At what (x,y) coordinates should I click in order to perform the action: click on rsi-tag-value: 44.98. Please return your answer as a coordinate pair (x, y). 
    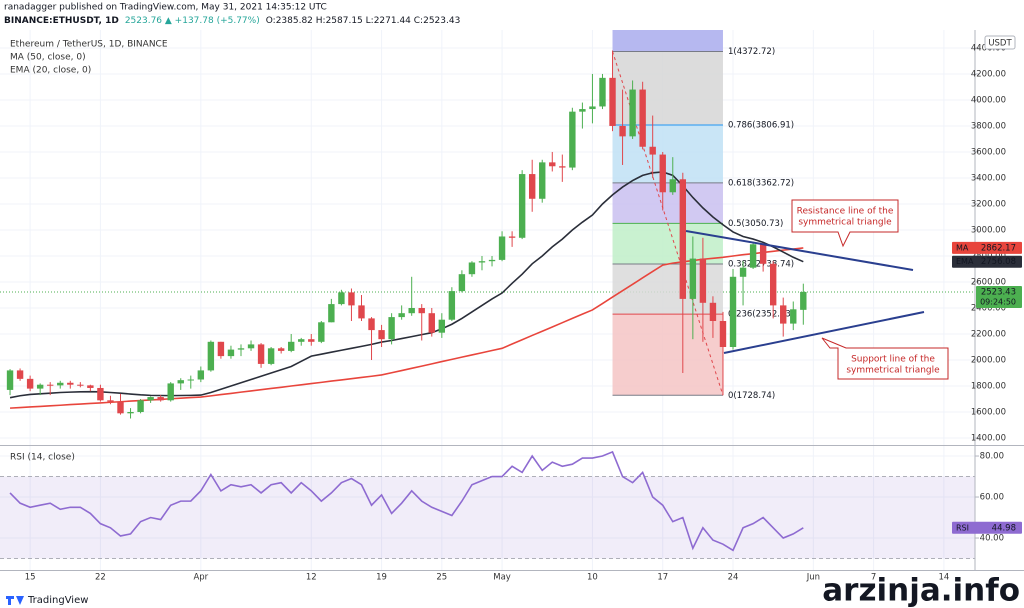
    Looking at the image, I should click on (1004, 528).